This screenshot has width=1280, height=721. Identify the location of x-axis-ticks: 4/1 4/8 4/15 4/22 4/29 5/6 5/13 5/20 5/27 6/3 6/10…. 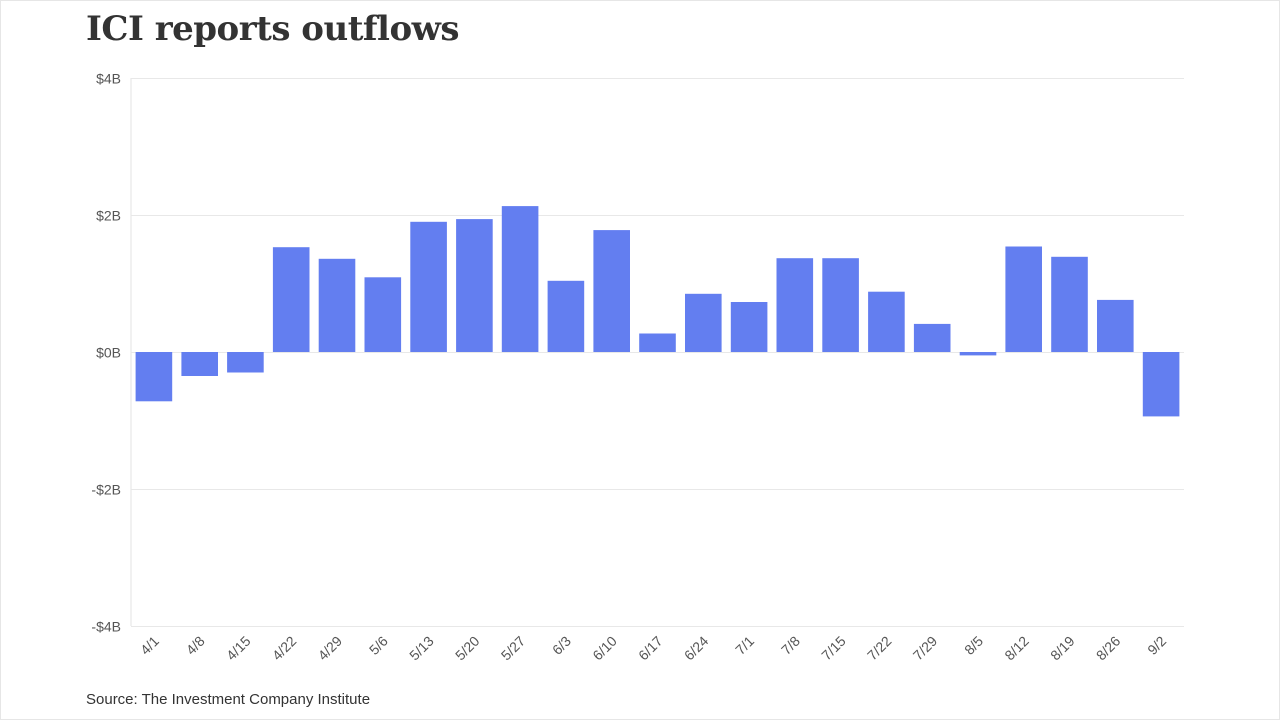
(653, 648).